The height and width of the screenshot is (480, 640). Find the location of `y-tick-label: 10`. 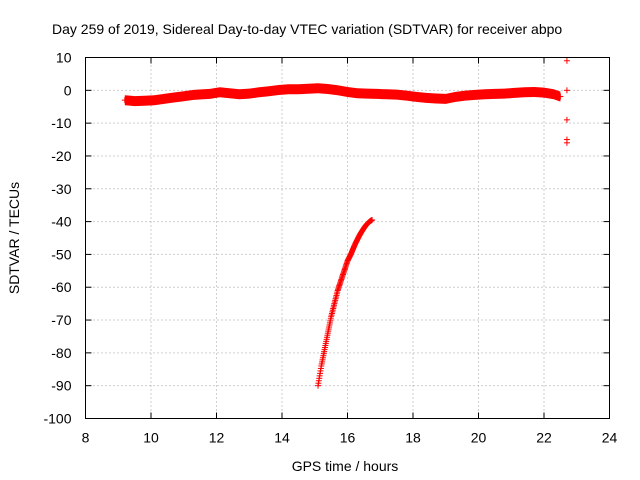

y-tick-label: 10 is located at coordinates (64, 58).